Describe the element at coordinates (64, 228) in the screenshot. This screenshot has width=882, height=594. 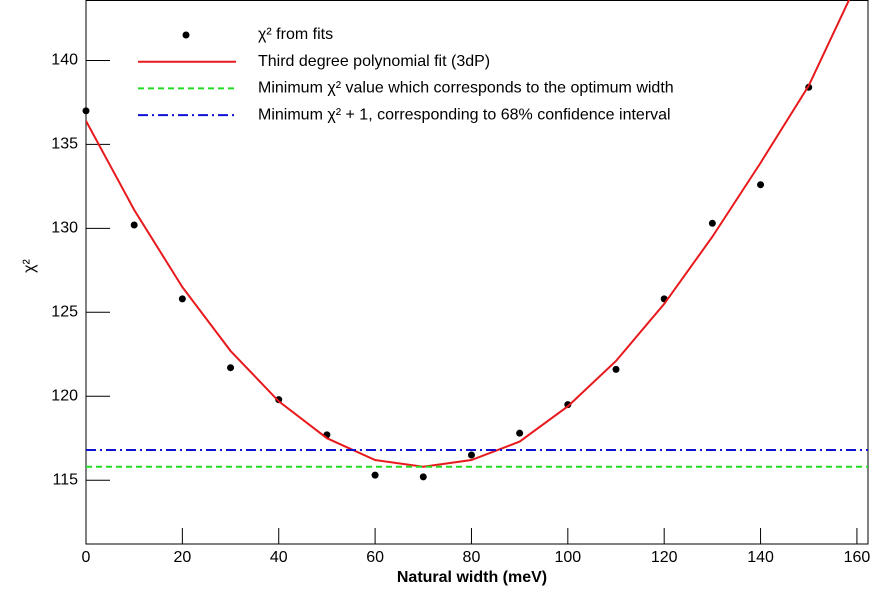
I see `y-tick-label: 130` at that location.